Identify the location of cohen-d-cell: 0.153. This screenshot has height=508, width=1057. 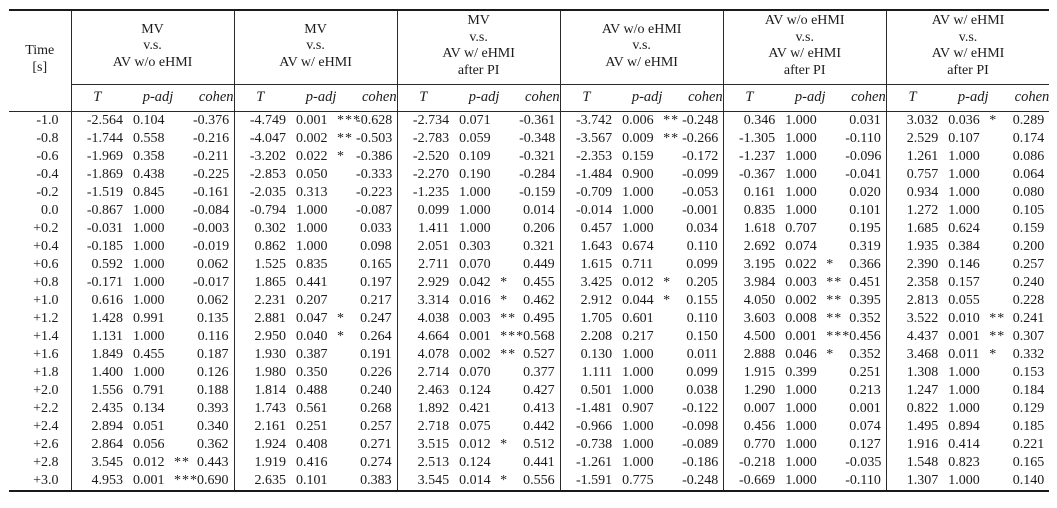
(1028, 372).